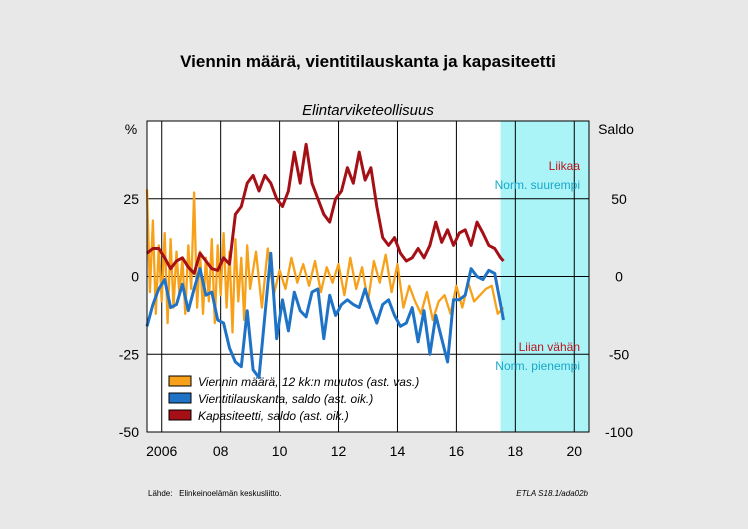  What do you see at coordinates (619, 432) in the screenshot?
I see `y-right-tick-label: -100` at bounding box center [619, 432].